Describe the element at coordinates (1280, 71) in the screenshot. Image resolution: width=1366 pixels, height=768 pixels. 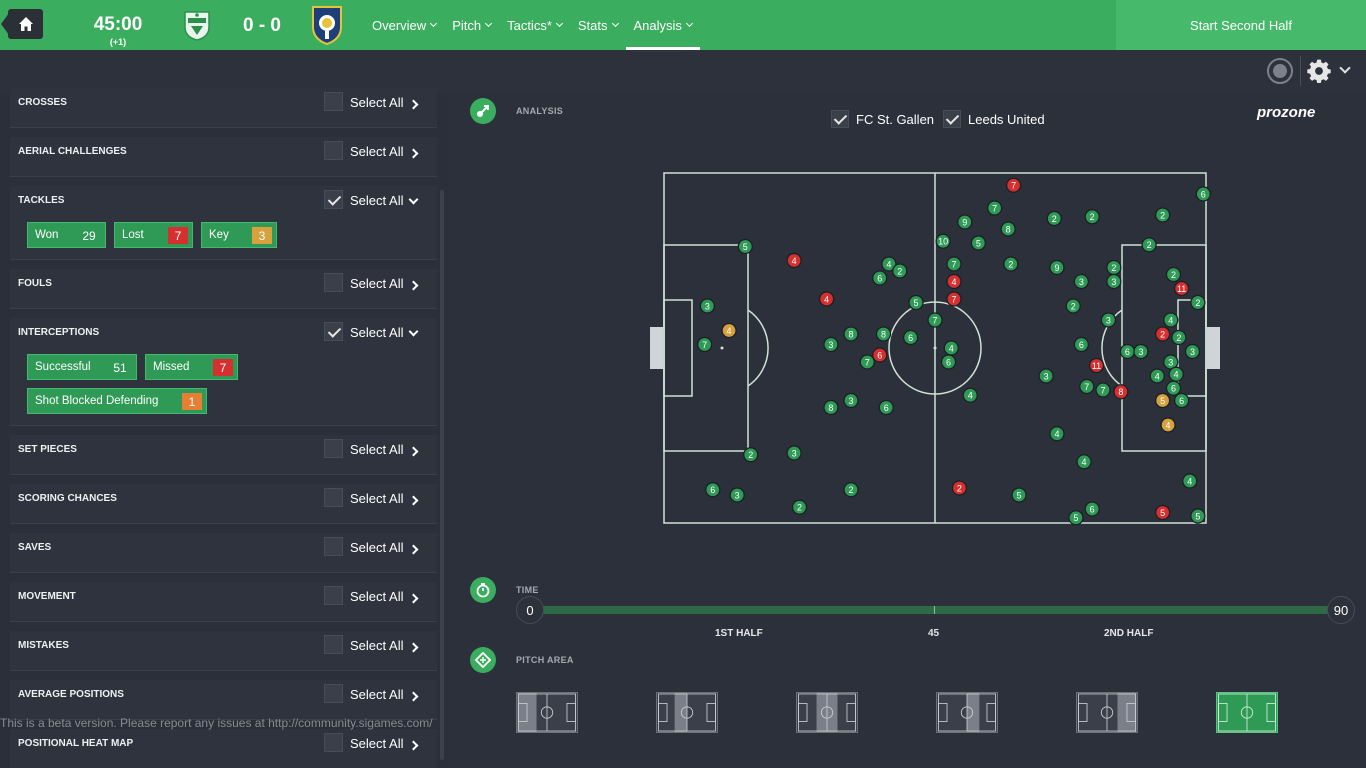
I see `record-button` at that location.